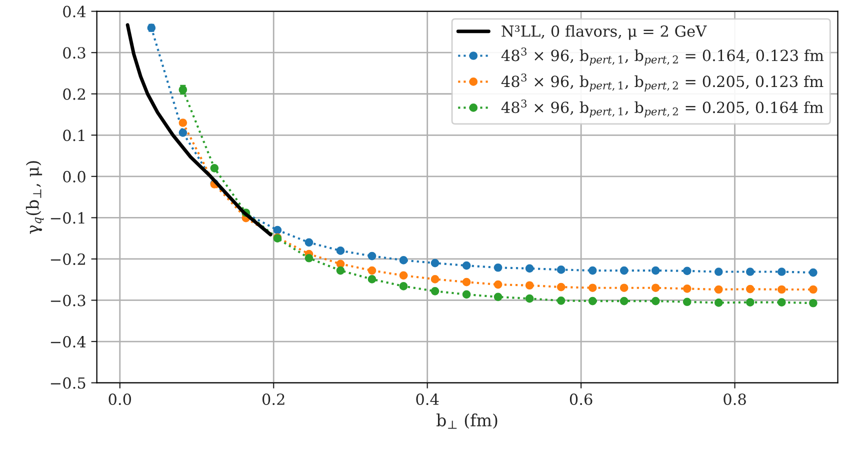 The image size is (842, 453). I want to click on legend-label: N³LL, 0 flavors, μ = 2 GeV, so click(604, 32).